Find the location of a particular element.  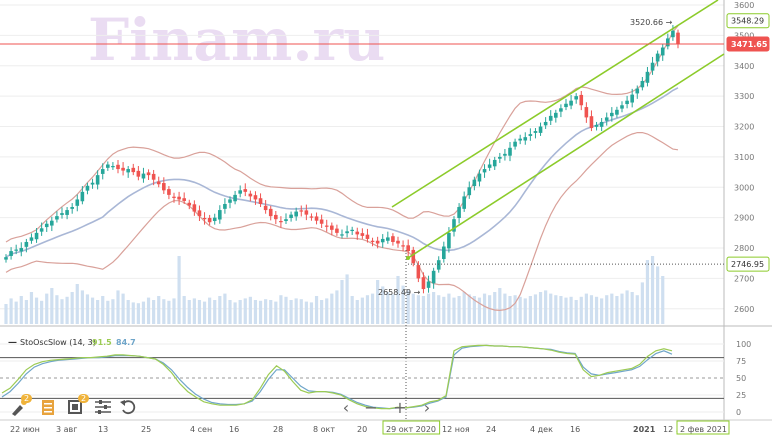

zoom-out-button: − is located at coordinates (371, 407).